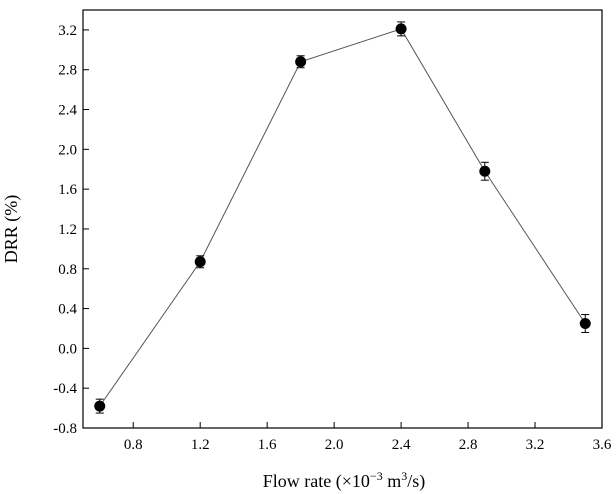 The height and width of the screenshot is (494, 616). What do you see at coordinates (67, 230) in the screenshot?
I see `y-tick-label: 1.2` at bounding box center [67, 230].